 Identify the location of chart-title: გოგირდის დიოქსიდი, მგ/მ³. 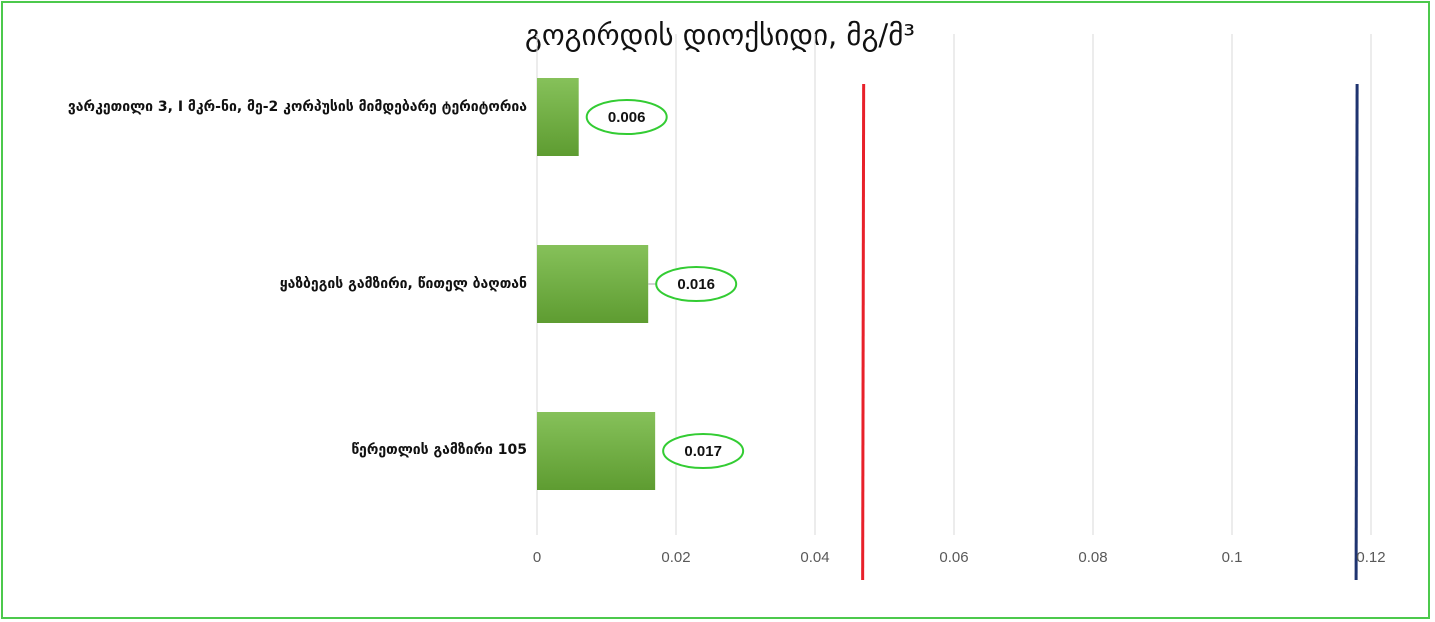
(720, 35).